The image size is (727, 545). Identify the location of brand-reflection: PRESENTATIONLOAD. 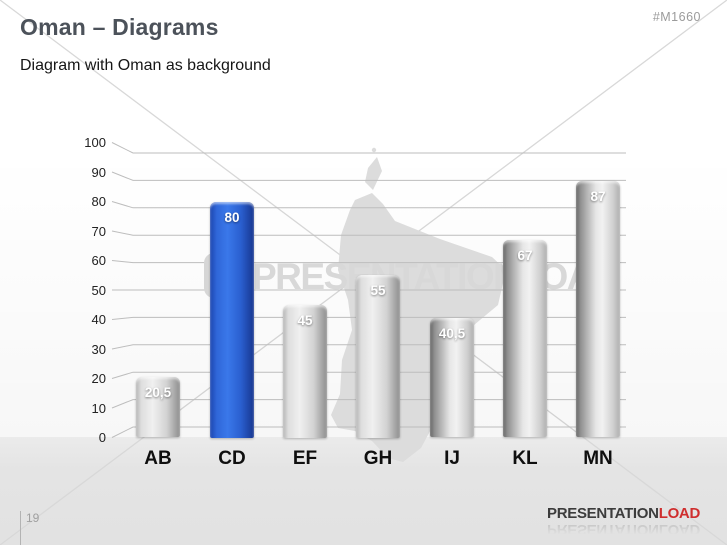
(623, 529).